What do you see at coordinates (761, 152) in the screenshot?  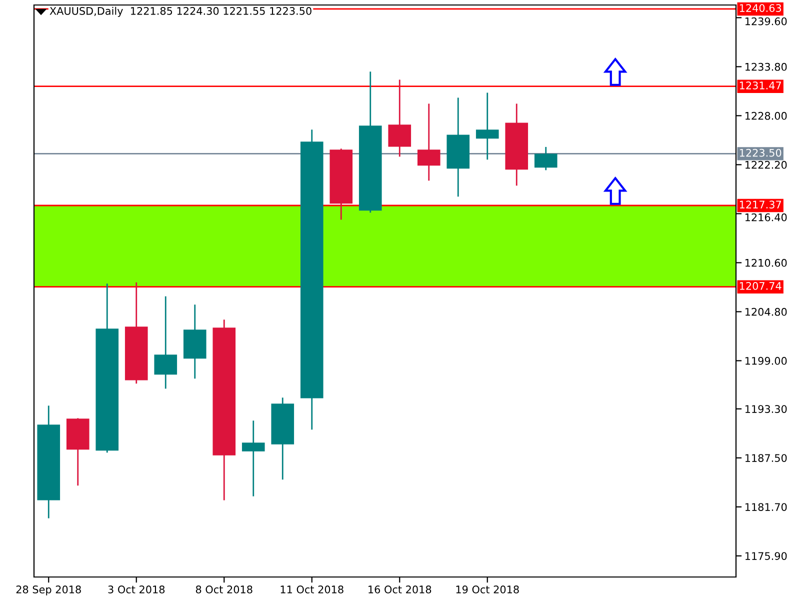 I see `ref-line-label: 1223.50` at bounding box center [761, 152].